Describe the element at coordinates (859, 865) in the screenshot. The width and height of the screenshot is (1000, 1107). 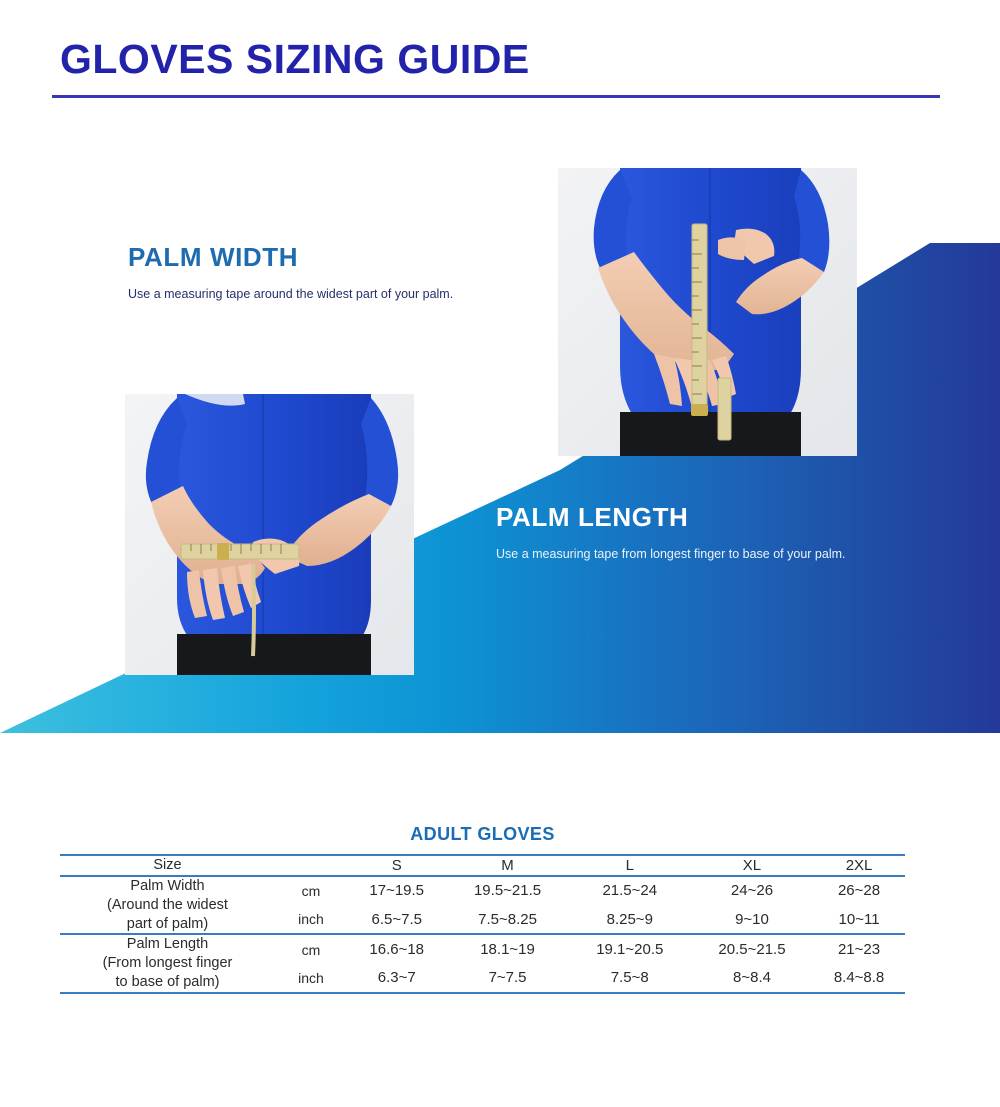
I see `header-cell-2xl: 2XL` at that location.